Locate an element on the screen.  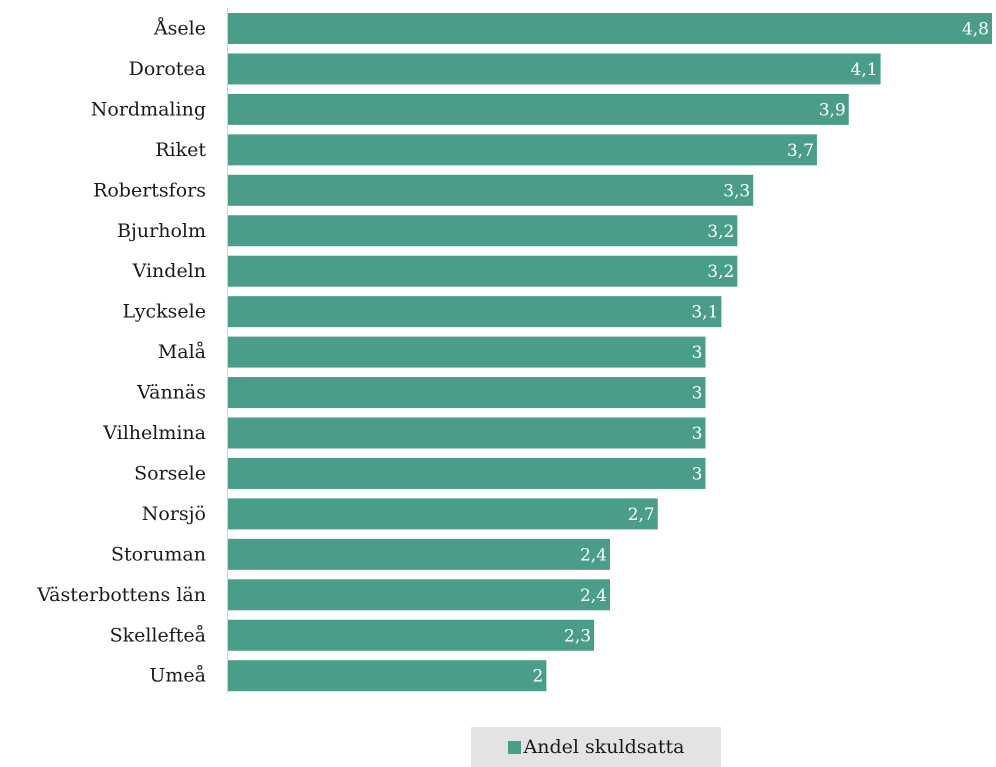
value-label: 4,8 is located at coordinates (975, 30).